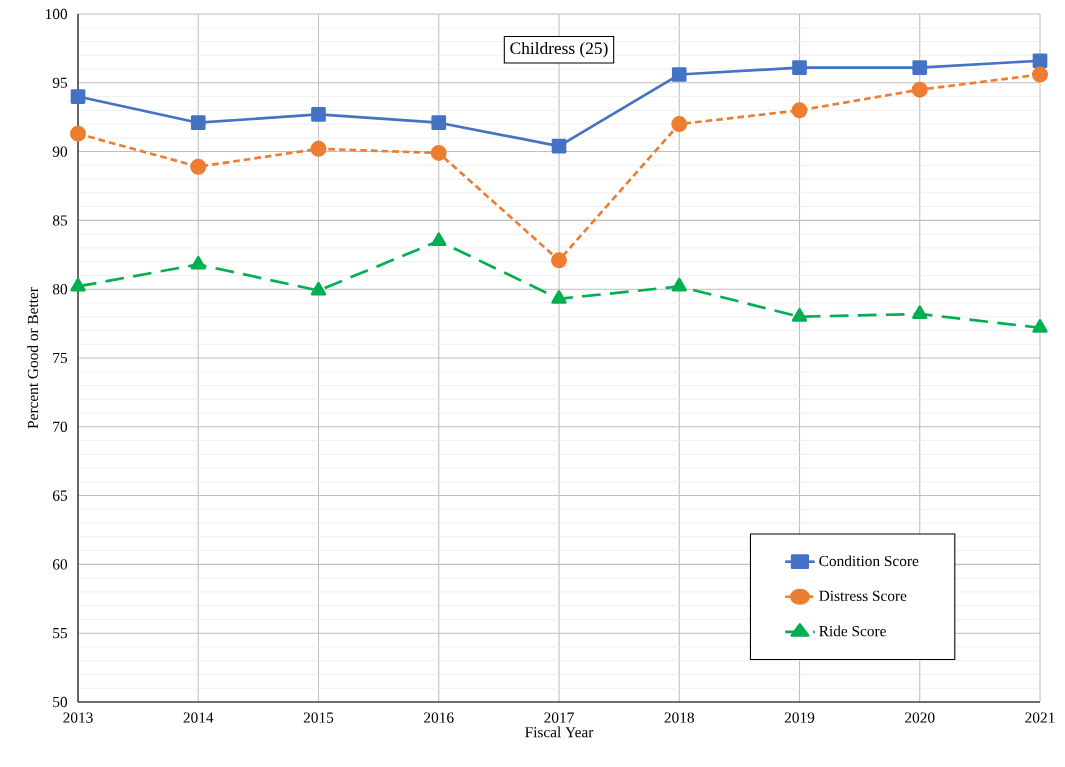 The height and width of the screenshot is (767, 1065). What do you see at coordinates (60, 426) in the screenshot?
I see `y-tick-label: 70` at bounding box center [60, 426].